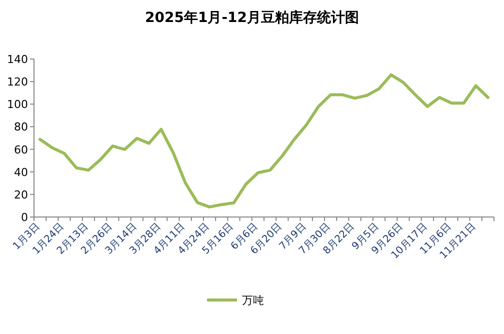  What do you see at coordinates (253, 300) in the screenshot?
I see `legend-label: 万吨` at bounding box center [253, 300].